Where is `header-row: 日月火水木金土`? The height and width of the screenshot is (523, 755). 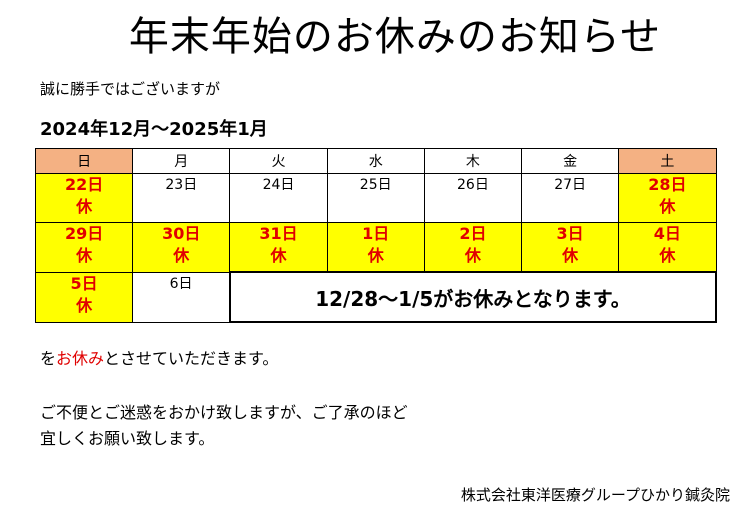
header-row: 日月火水木金土 is located at coordinates (375, 161).